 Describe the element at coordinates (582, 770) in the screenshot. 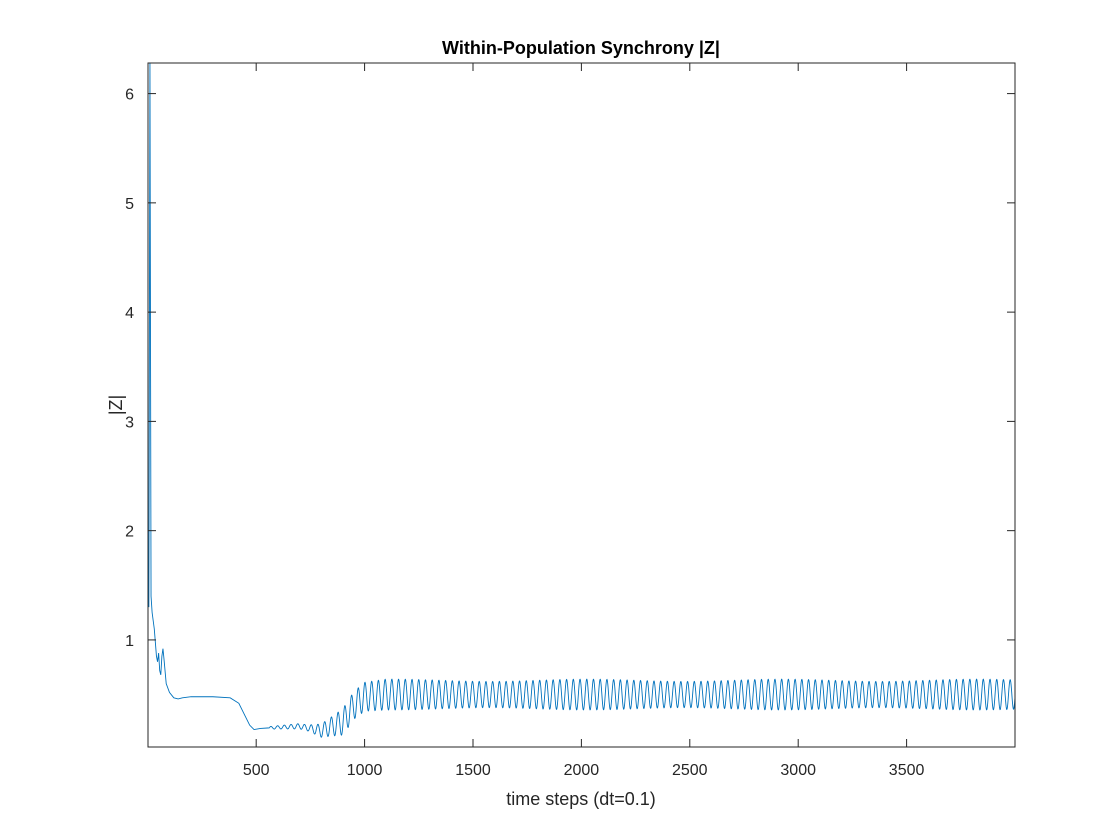

I see `x-tick-label: 2000` at that location.